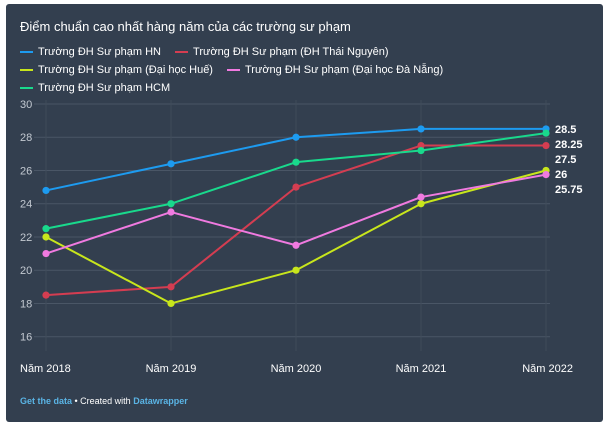  I want to click on legend-label: Trường ĐH Sư phạm HCM, so click(104, 88).